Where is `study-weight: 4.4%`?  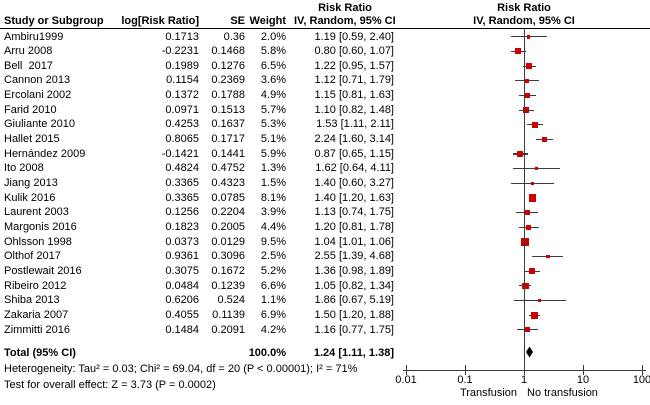
study-weight: 4.4% is located at coordinates (273, 226).